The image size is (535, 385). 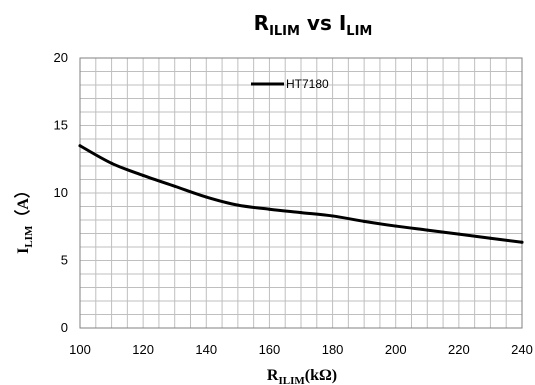 What do you see at coordinates (307, 84) in the screenshot?
I see `legend-label: HT7180` at bounding box center [307, 84].